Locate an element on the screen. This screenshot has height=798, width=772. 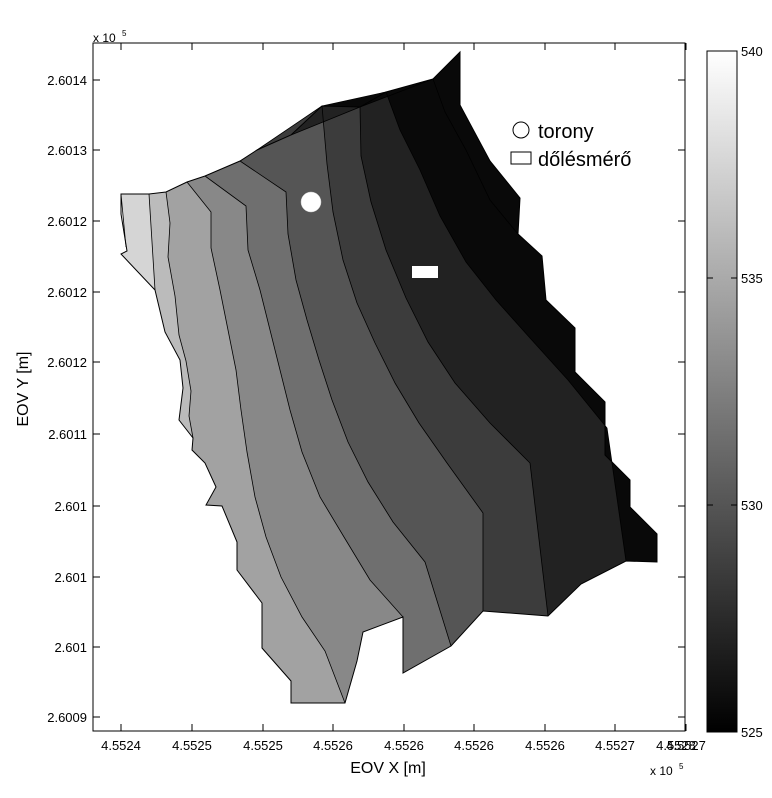
legend: torony dőlésmérő is located at coordinates (570, 146).